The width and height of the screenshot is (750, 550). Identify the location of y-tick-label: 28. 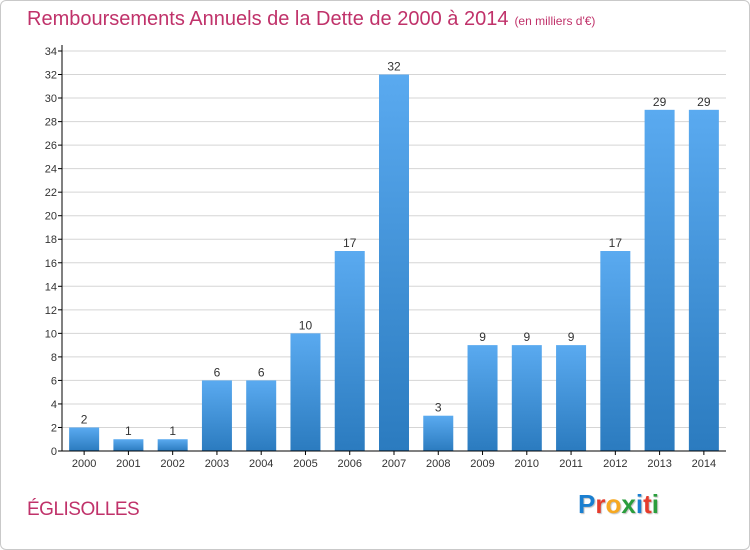
(51, 123).